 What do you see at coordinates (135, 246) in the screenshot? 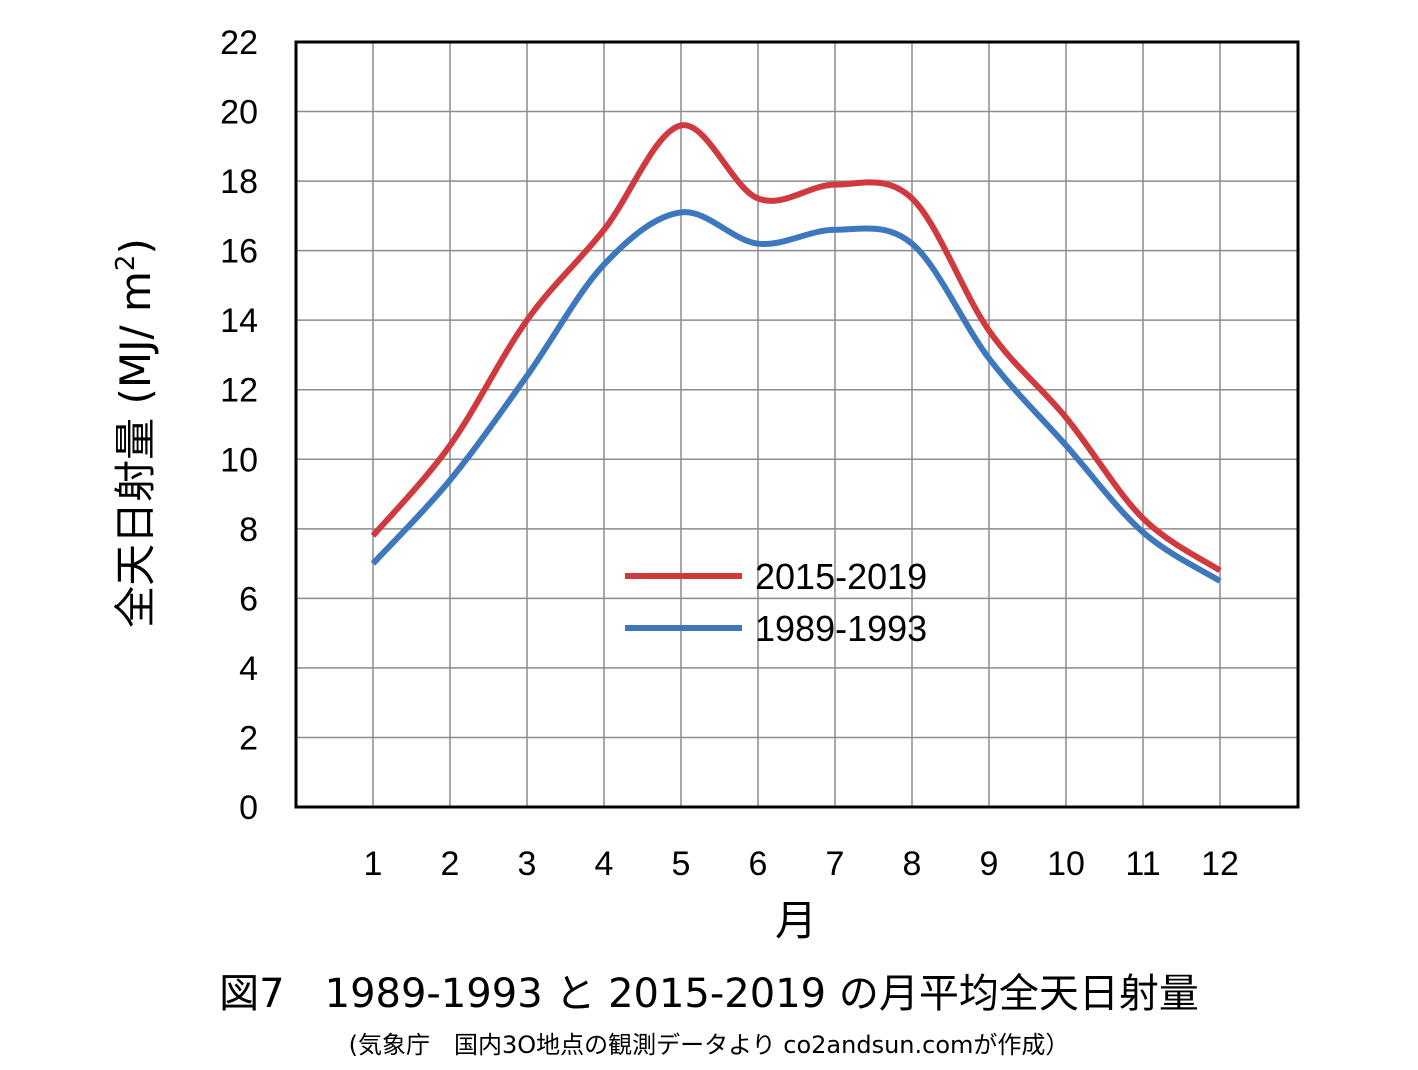
I see `y-axis-title-close: )` at bounding box center [135, 246].